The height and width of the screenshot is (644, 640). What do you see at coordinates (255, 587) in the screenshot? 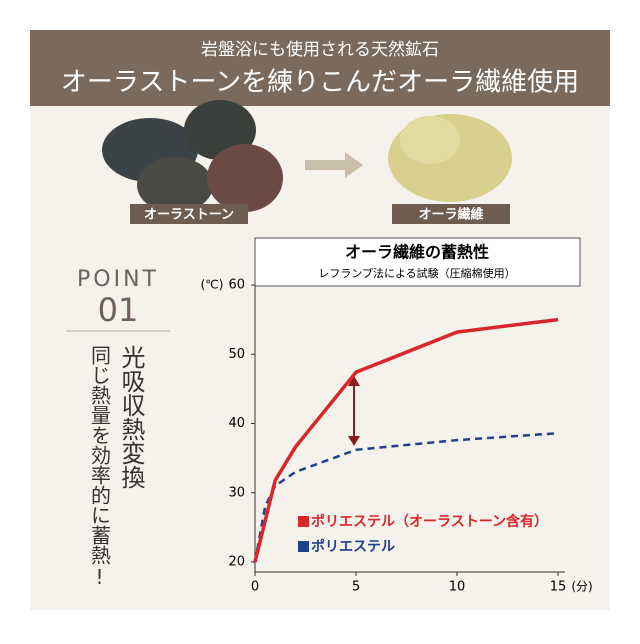
I see `x-tick-label: 0` at bounding box center [255, 587].